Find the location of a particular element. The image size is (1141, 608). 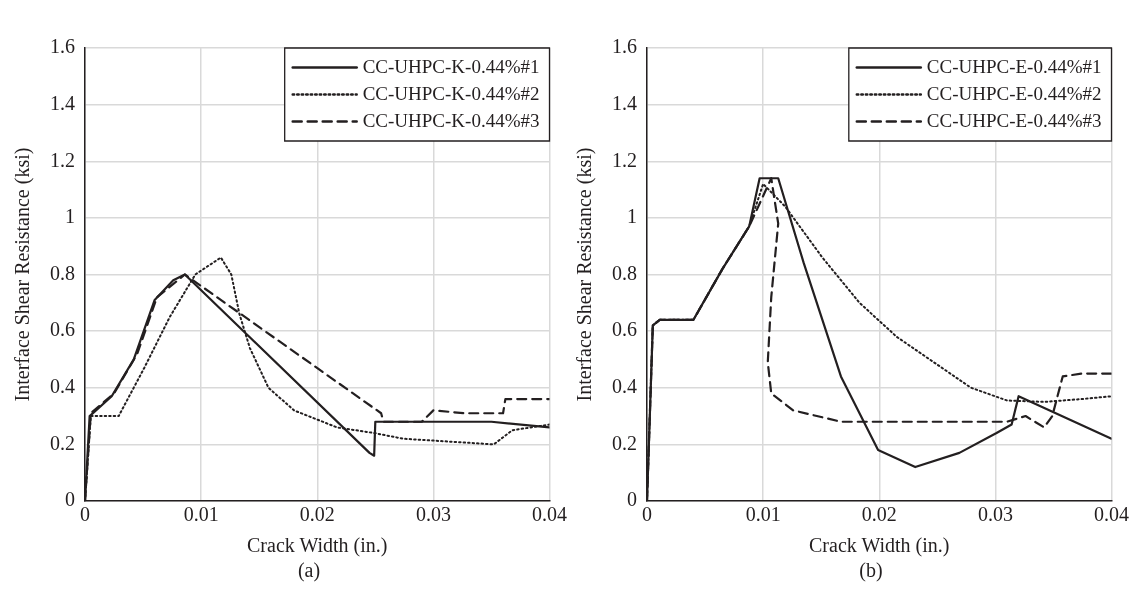

legend-label: CC-UHPC-K-0.44%#1 is located at coordinates (451, 67).